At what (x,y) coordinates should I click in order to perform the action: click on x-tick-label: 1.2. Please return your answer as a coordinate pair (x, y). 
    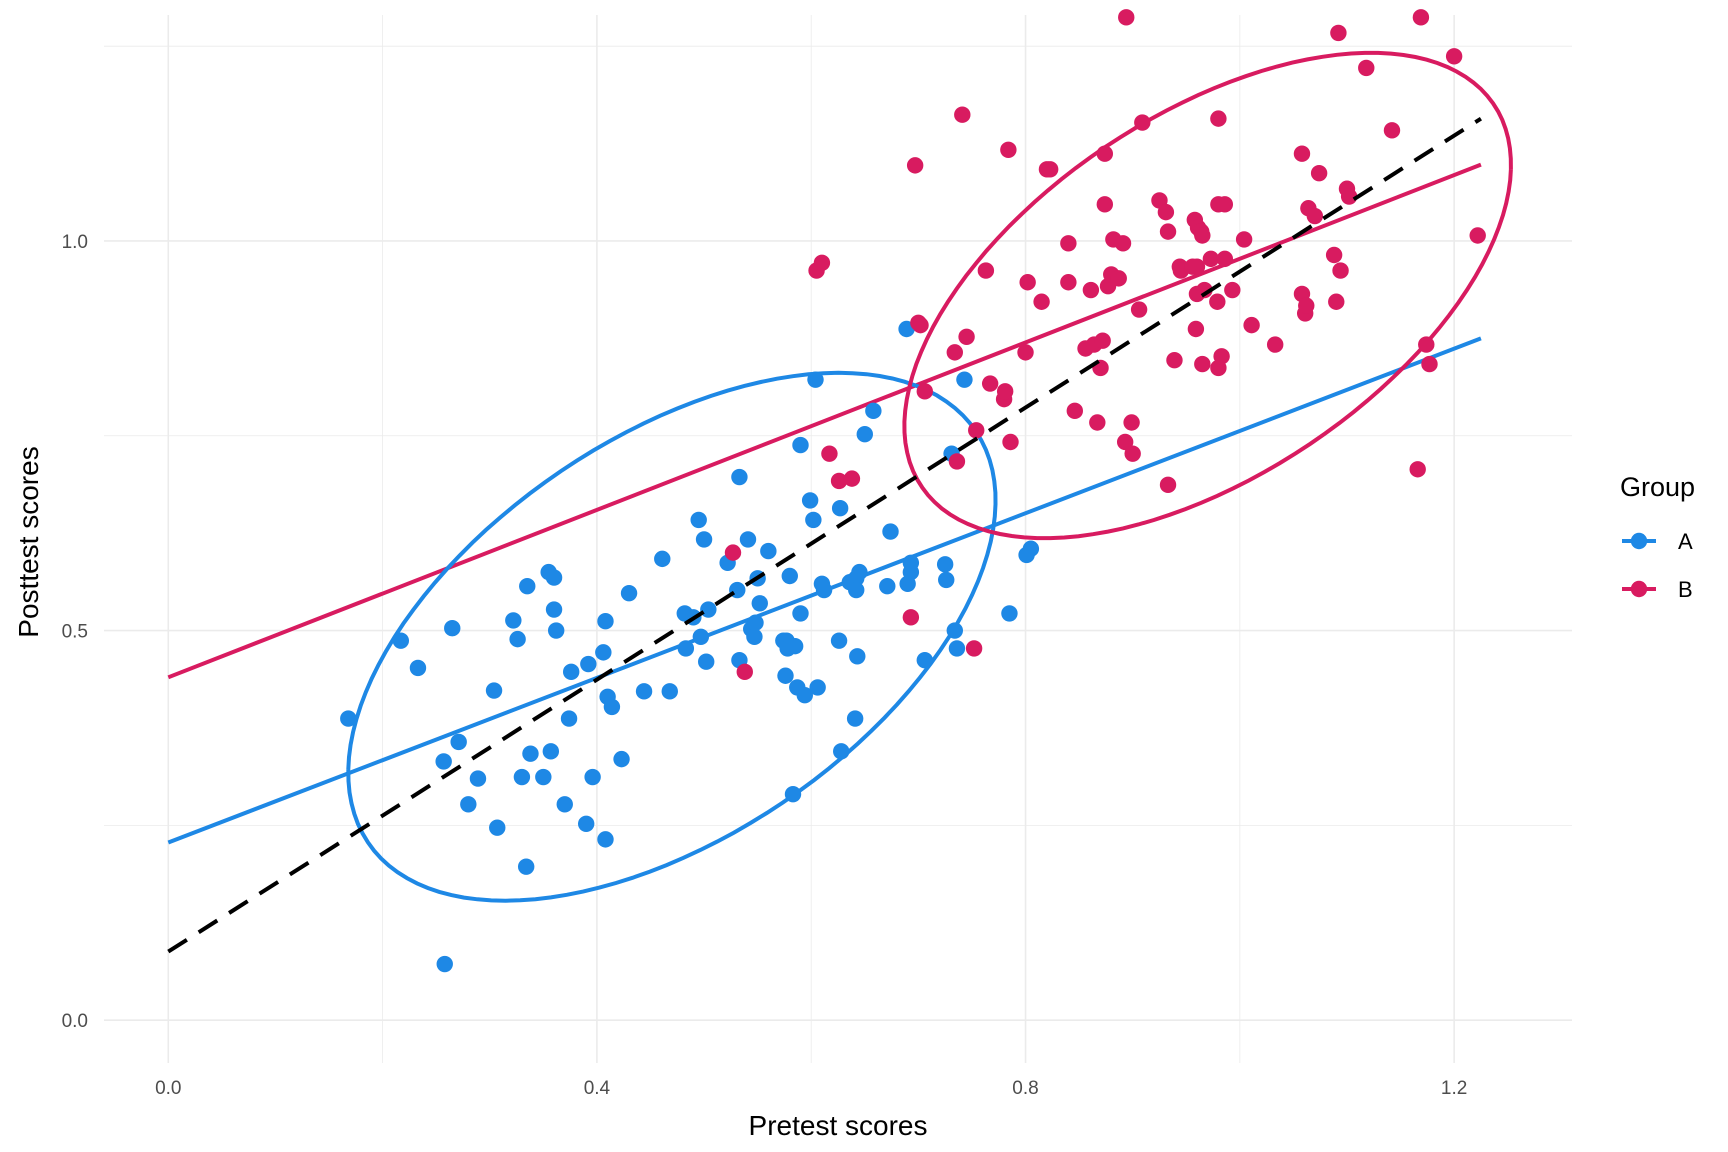
    Looking at the image, I should click on (1454, 1088).